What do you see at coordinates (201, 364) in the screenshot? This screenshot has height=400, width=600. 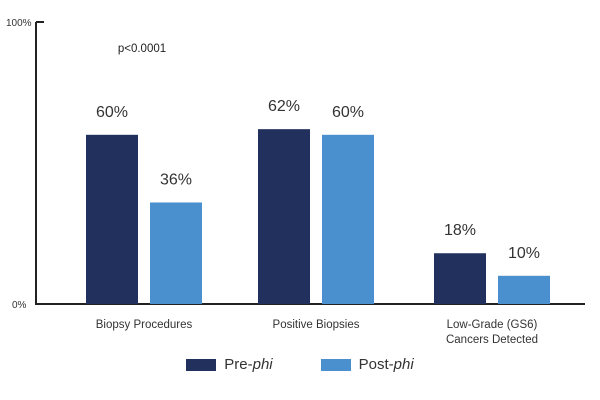 I see `legend-swatch-pre-phi` at bounding box center [201, 364].